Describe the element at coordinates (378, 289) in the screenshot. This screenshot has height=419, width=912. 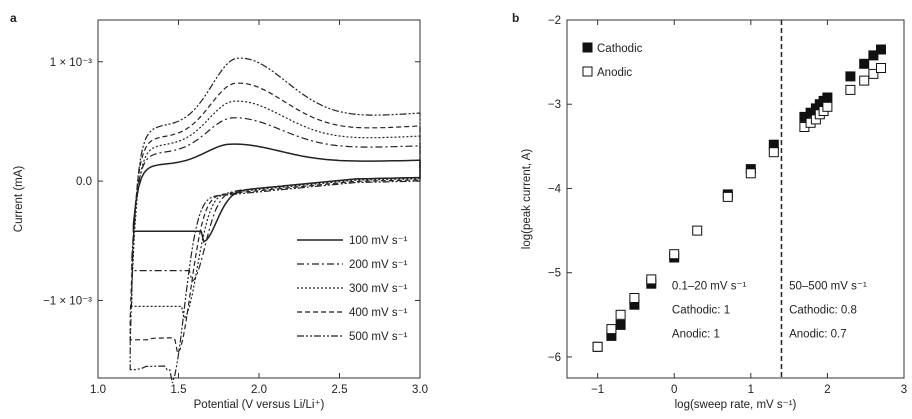
I see `legend-label-300-mv-s: 300 mV s⁻¹` at that location.